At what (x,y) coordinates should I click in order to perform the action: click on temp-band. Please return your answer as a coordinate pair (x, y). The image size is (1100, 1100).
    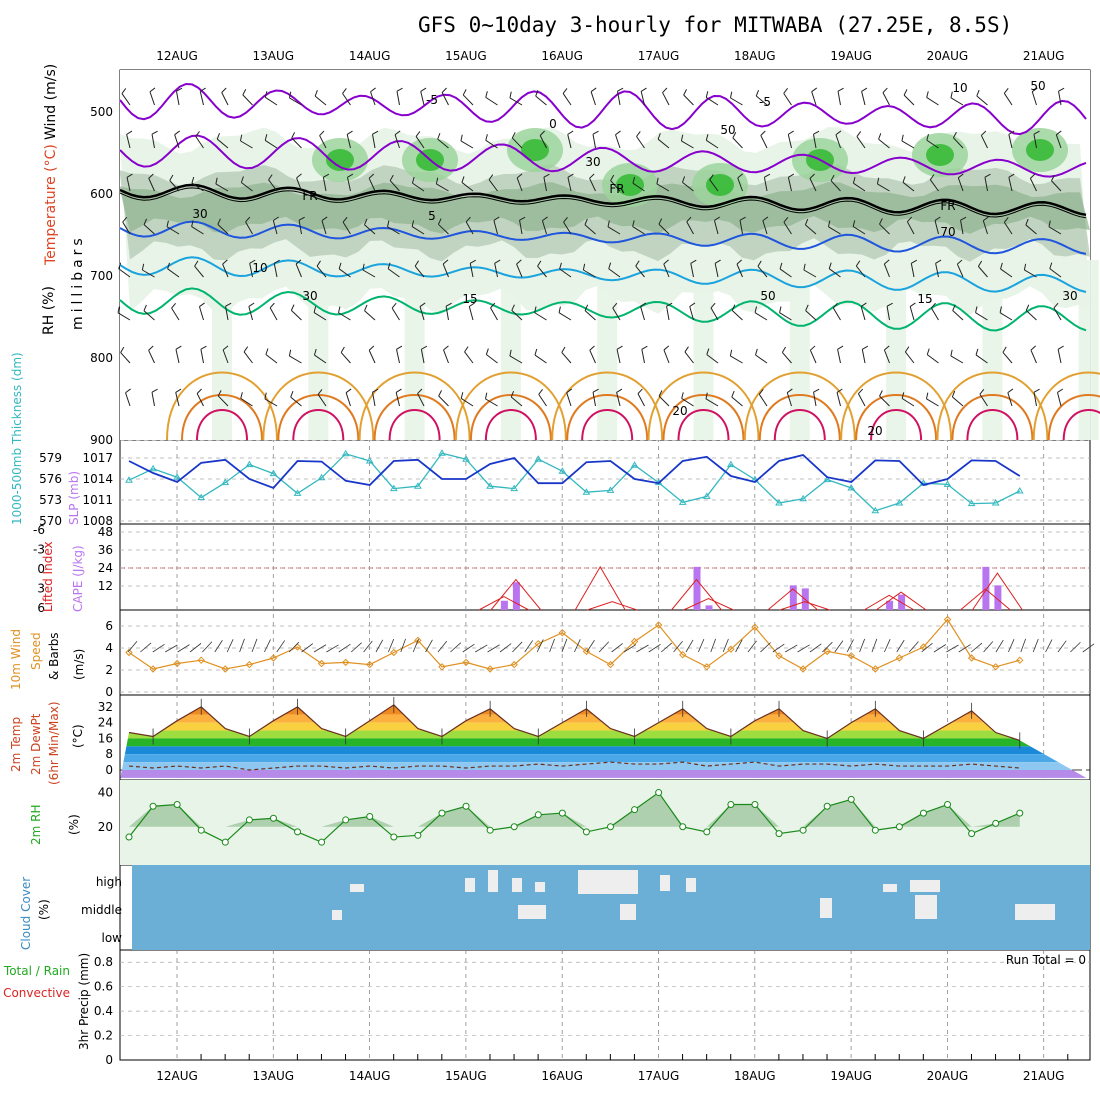
    Looking at the image, I should click on (605, 710).